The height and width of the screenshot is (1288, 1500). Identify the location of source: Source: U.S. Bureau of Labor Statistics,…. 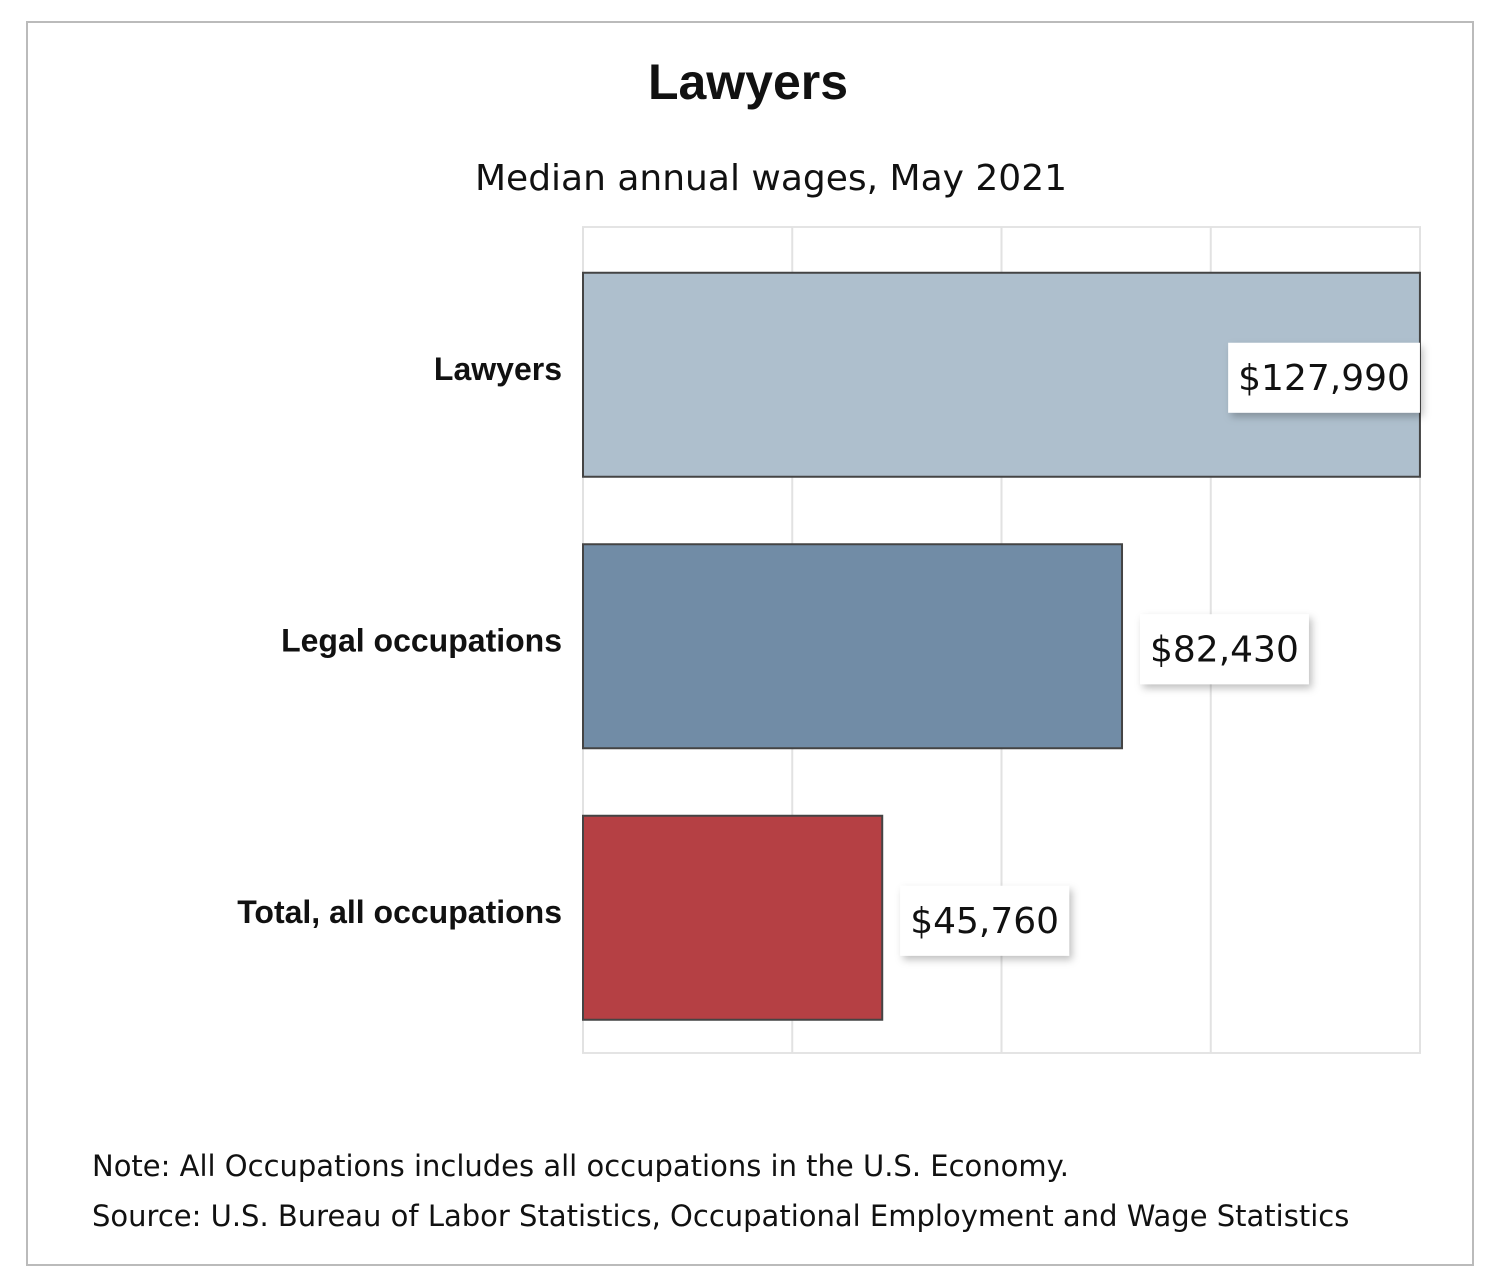
(720, 1216).